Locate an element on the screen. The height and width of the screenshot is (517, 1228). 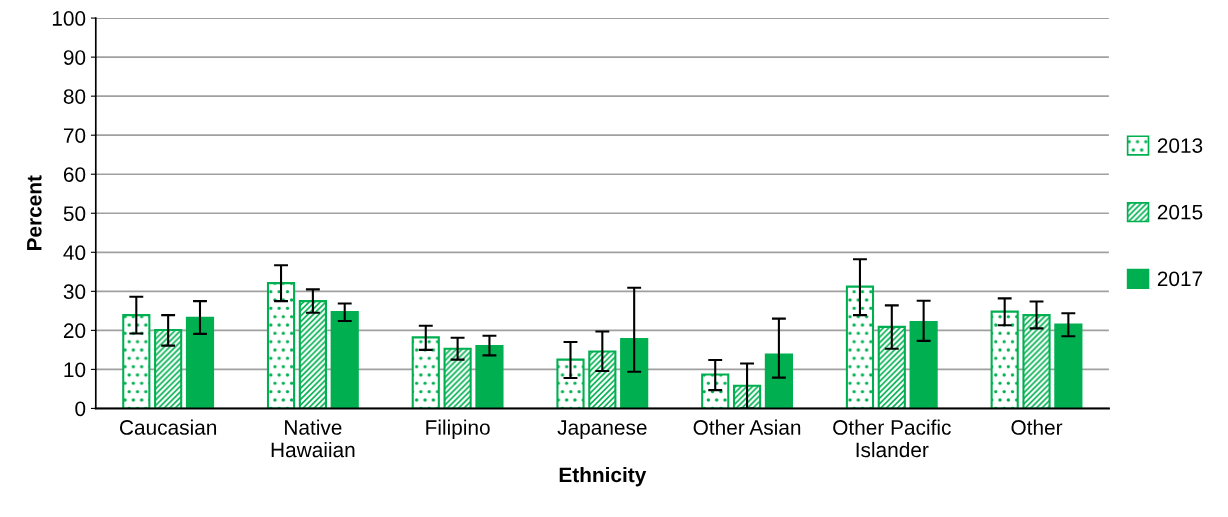
y-axis-title: Percent is located at coordinates (34, 213).